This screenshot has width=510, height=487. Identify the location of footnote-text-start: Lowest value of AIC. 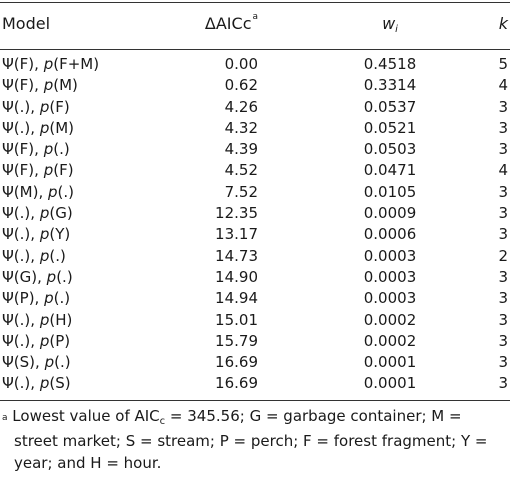
(86, 416).